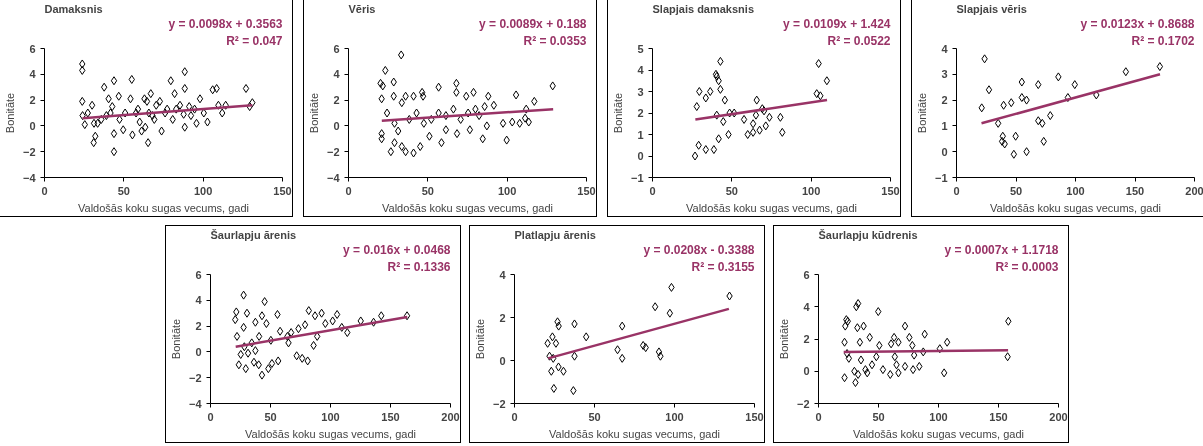 The image size is (1203, 446). I want to click on text: R² = 0.0522, so click(859, 41).